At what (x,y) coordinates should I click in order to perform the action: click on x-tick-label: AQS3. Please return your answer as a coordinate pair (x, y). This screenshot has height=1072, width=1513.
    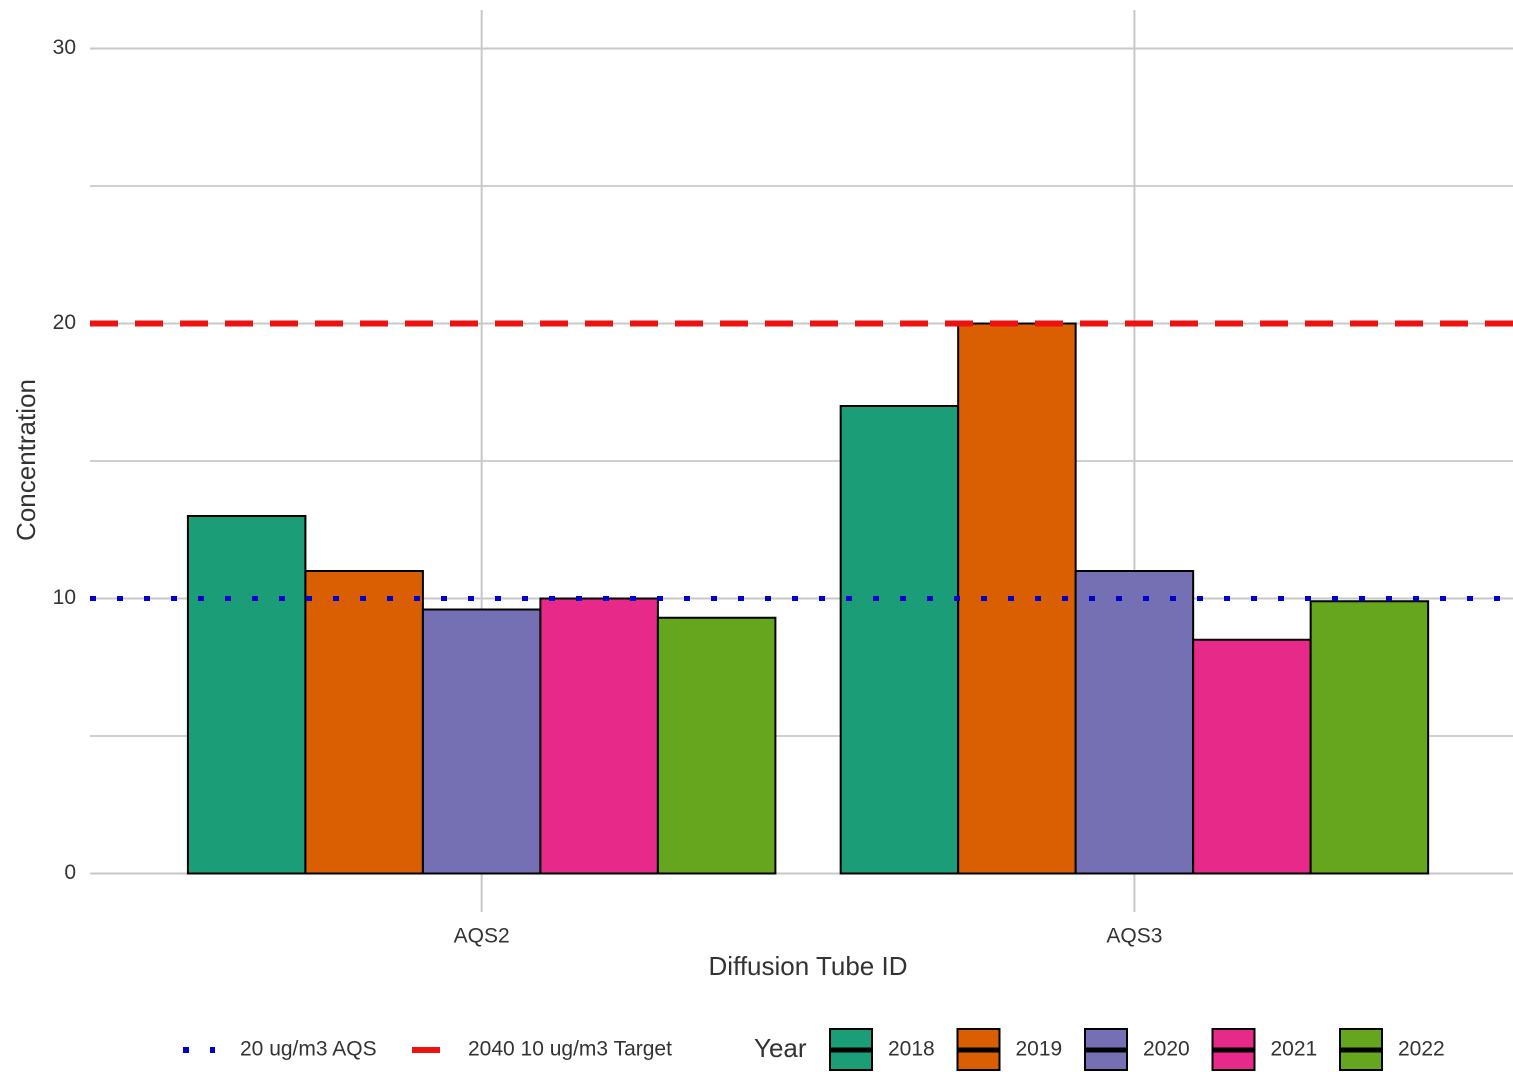
    Looking at the image, I should click on (1134, 936).